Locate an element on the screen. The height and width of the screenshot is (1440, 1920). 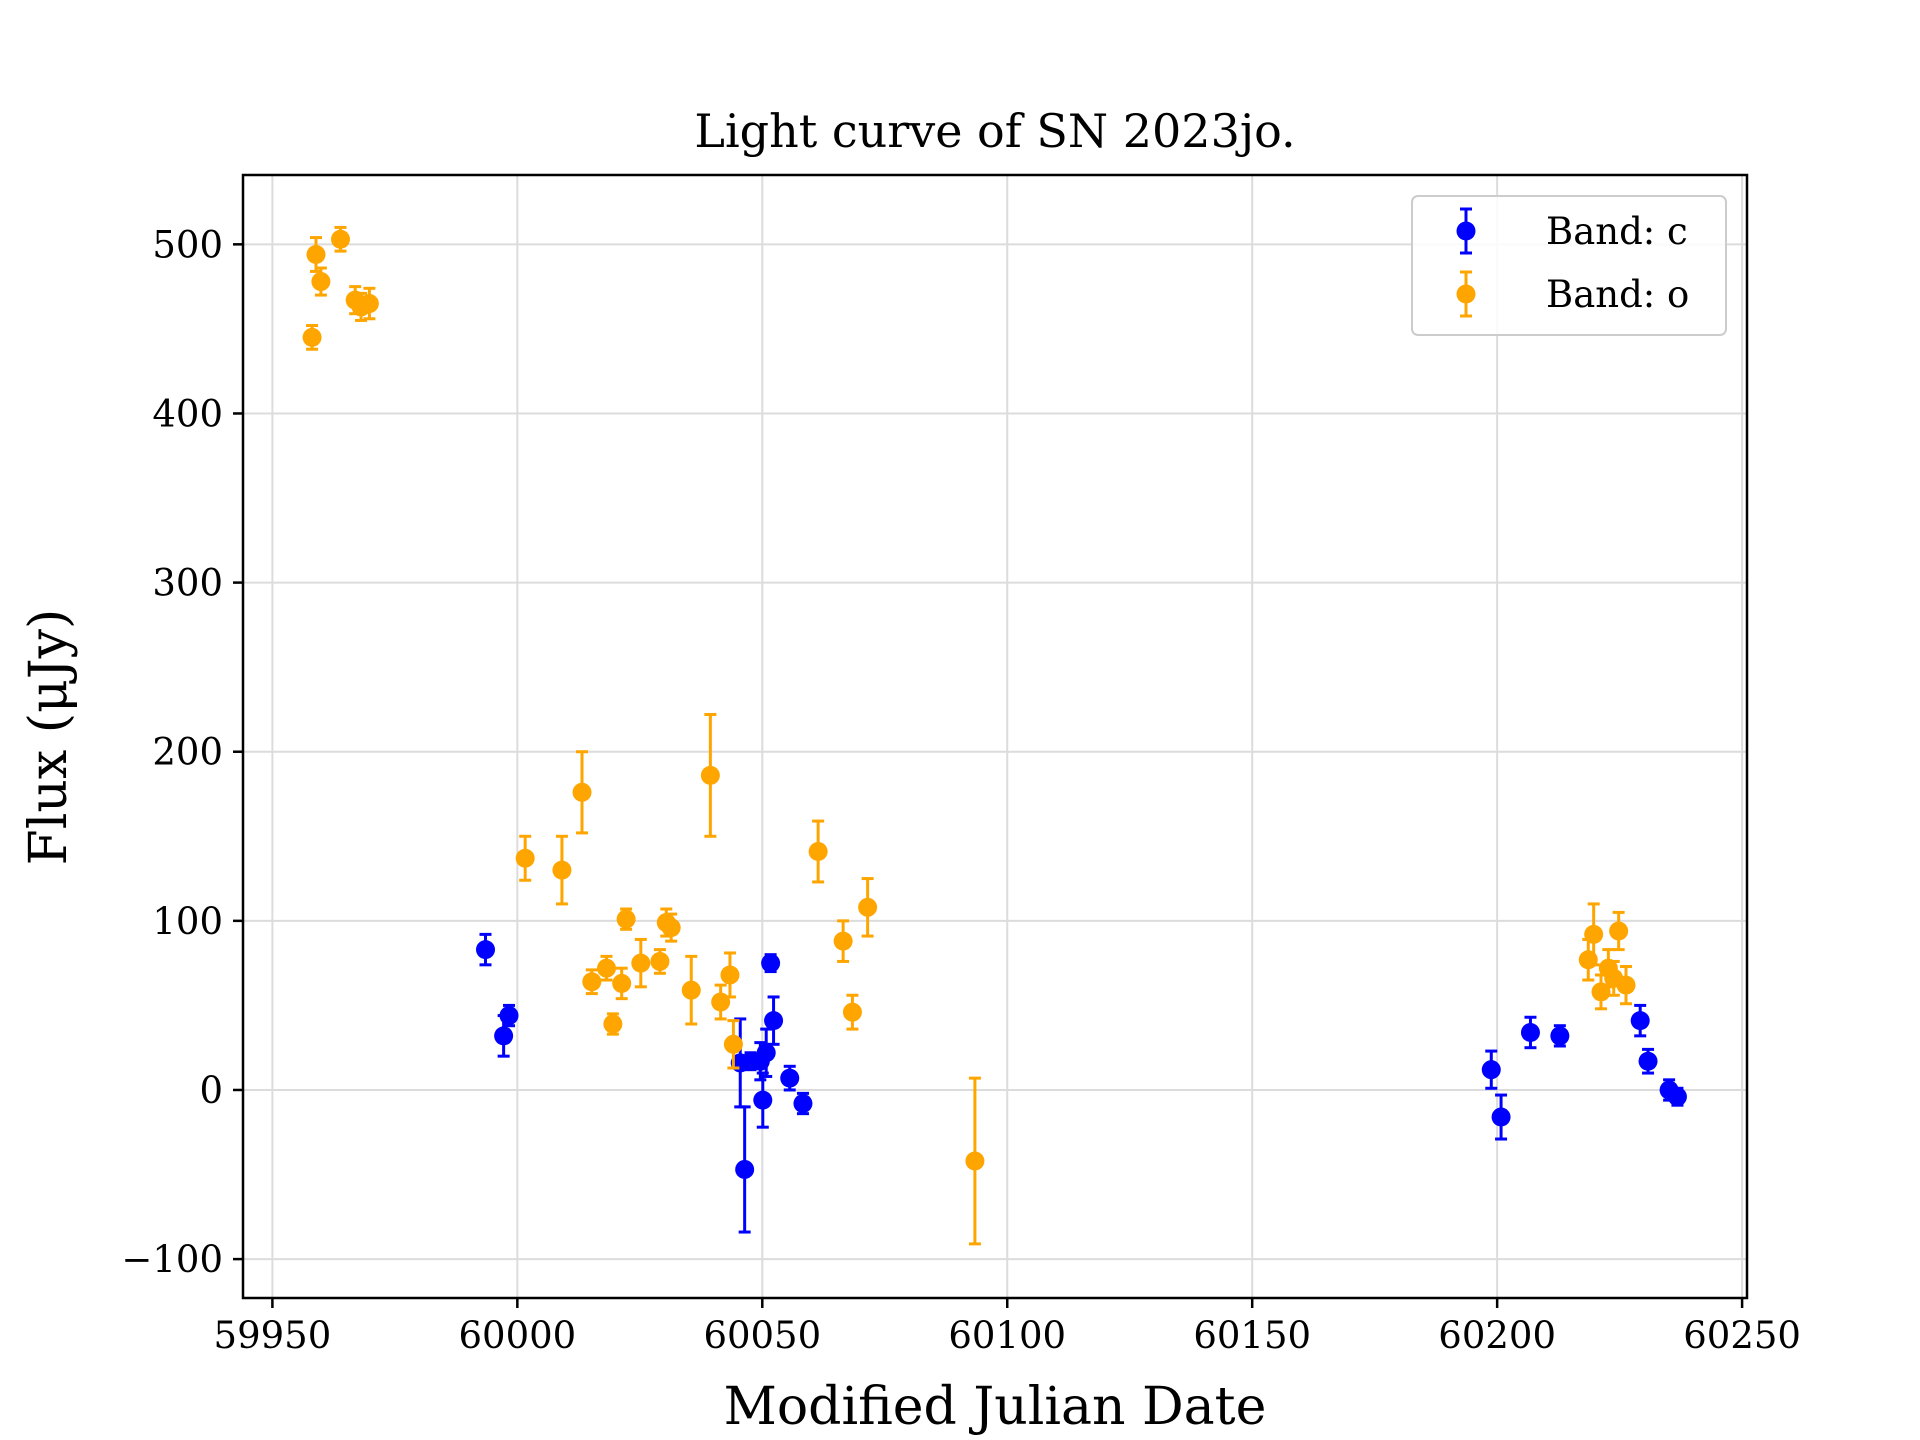
y-tick-label: 400 is located at coordinates (187, 413).